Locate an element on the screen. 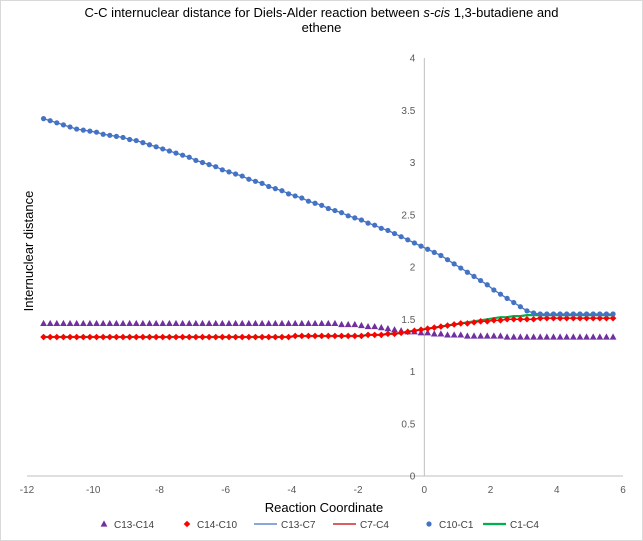  y-tick-label: 0.5 is located at coordinates (408, 424).